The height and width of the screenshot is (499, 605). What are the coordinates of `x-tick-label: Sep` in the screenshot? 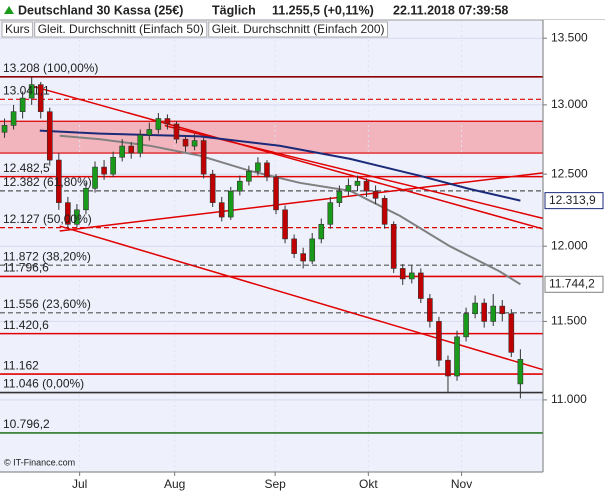 It's located at (275, 484).